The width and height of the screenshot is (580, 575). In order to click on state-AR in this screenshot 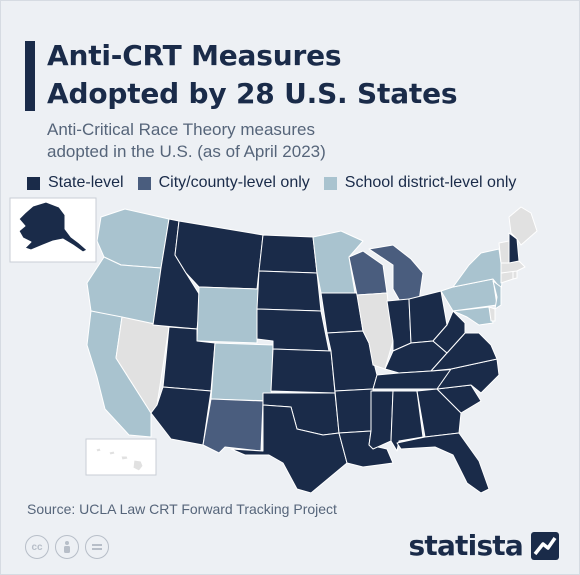, I will do `click(354, 411)`.